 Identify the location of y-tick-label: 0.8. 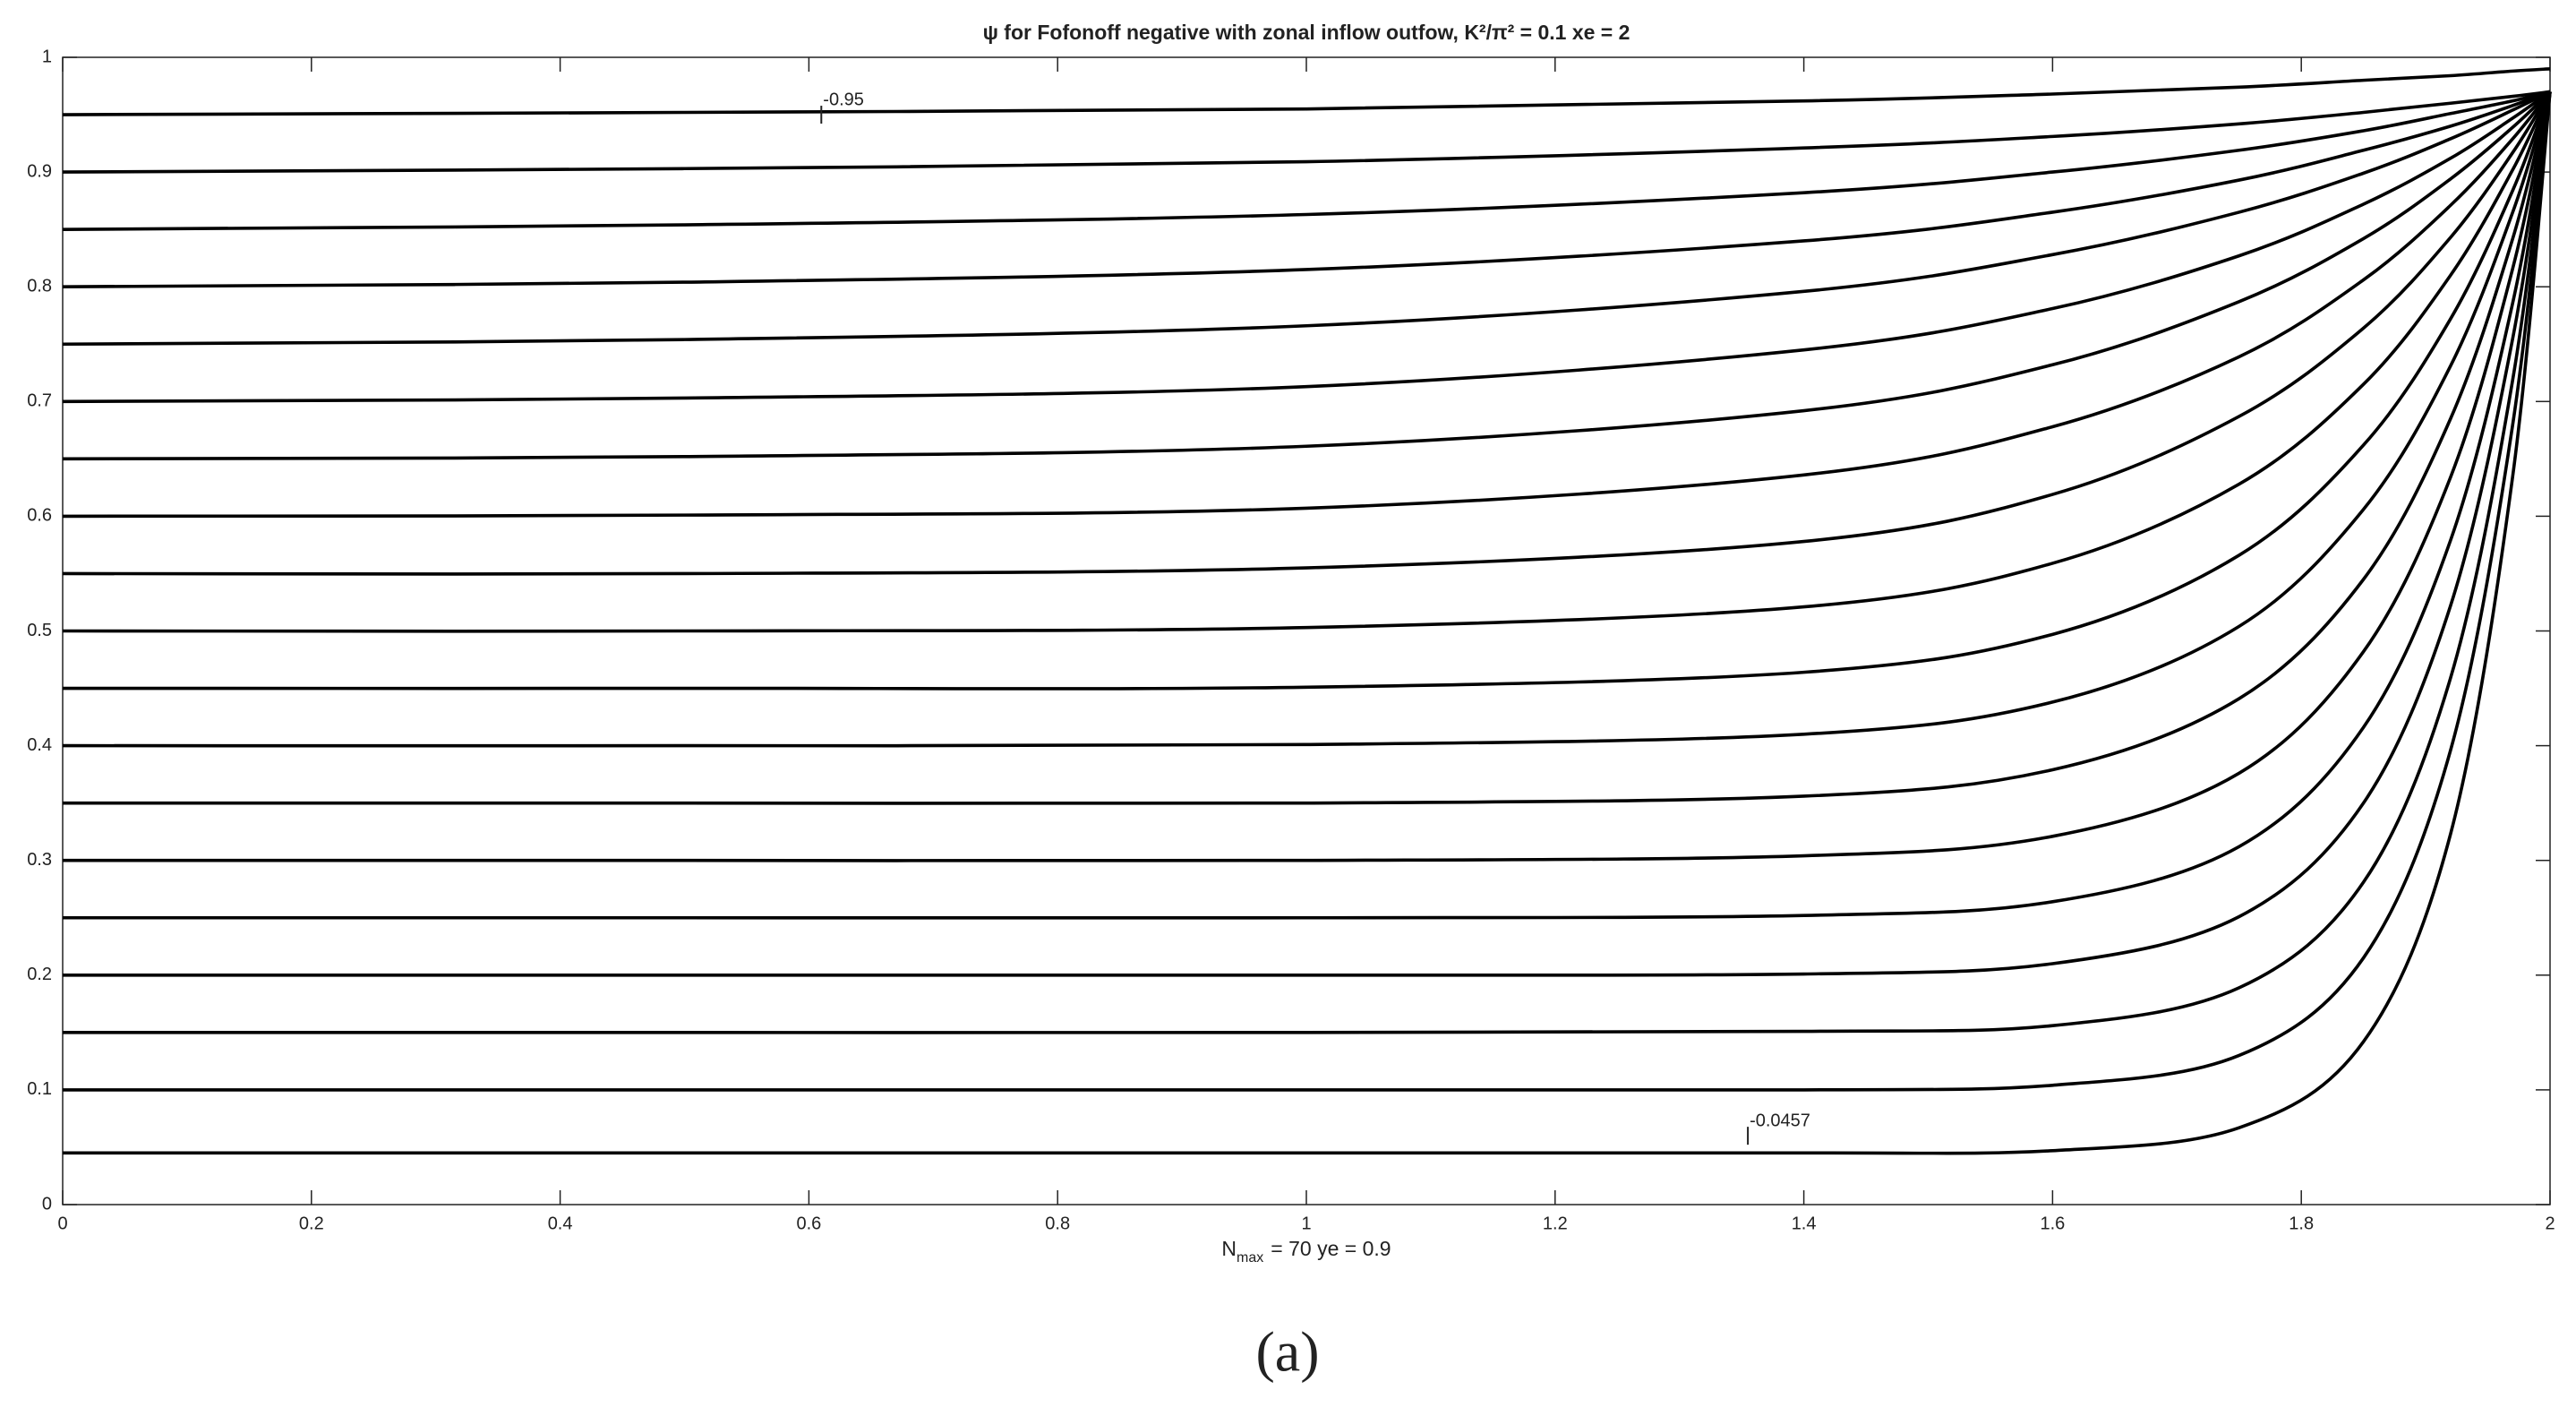
(39, 286).